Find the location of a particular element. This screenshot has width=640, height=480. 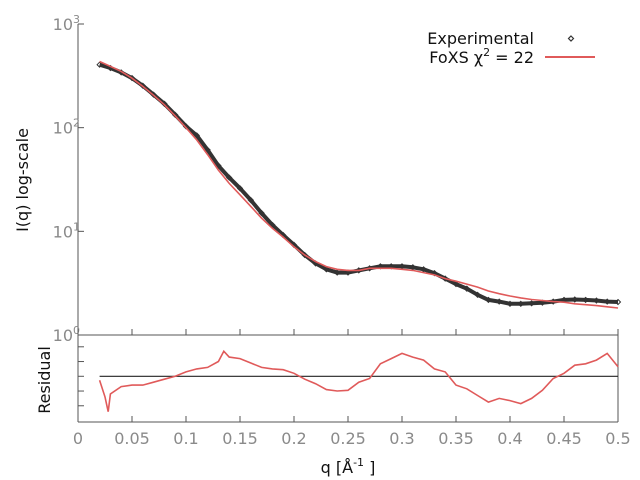

x-tick-label: 0.25 is located at coordinates (348, 438).